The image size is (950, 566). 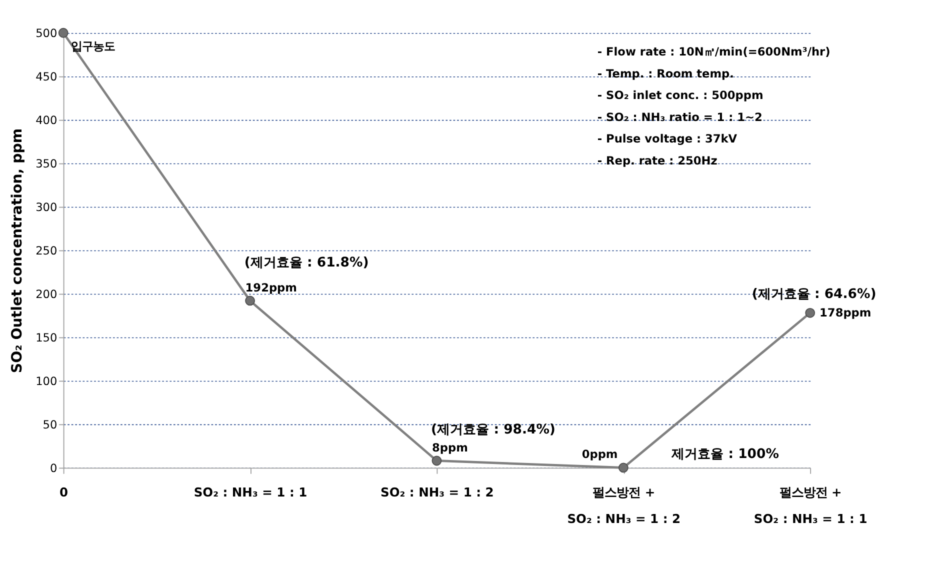 I want to click on y-tick-label: 400, so click(x=47, y=120).